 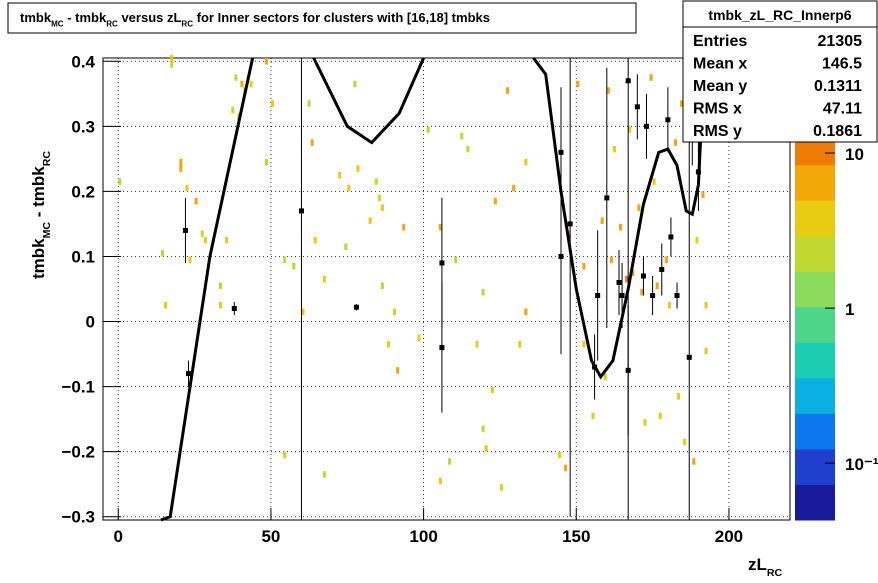 What do you see at coordinates (842, 64) in the screenshot?
I see `stats-value: 146.5` at bounding box center [842, 64].